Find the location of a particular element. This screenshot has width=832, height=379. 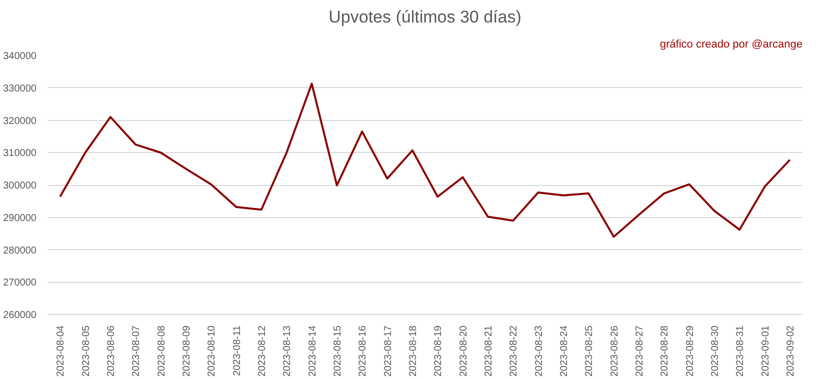

x-tick-label: 2023-09-02 is located at coordinates (790, 351).